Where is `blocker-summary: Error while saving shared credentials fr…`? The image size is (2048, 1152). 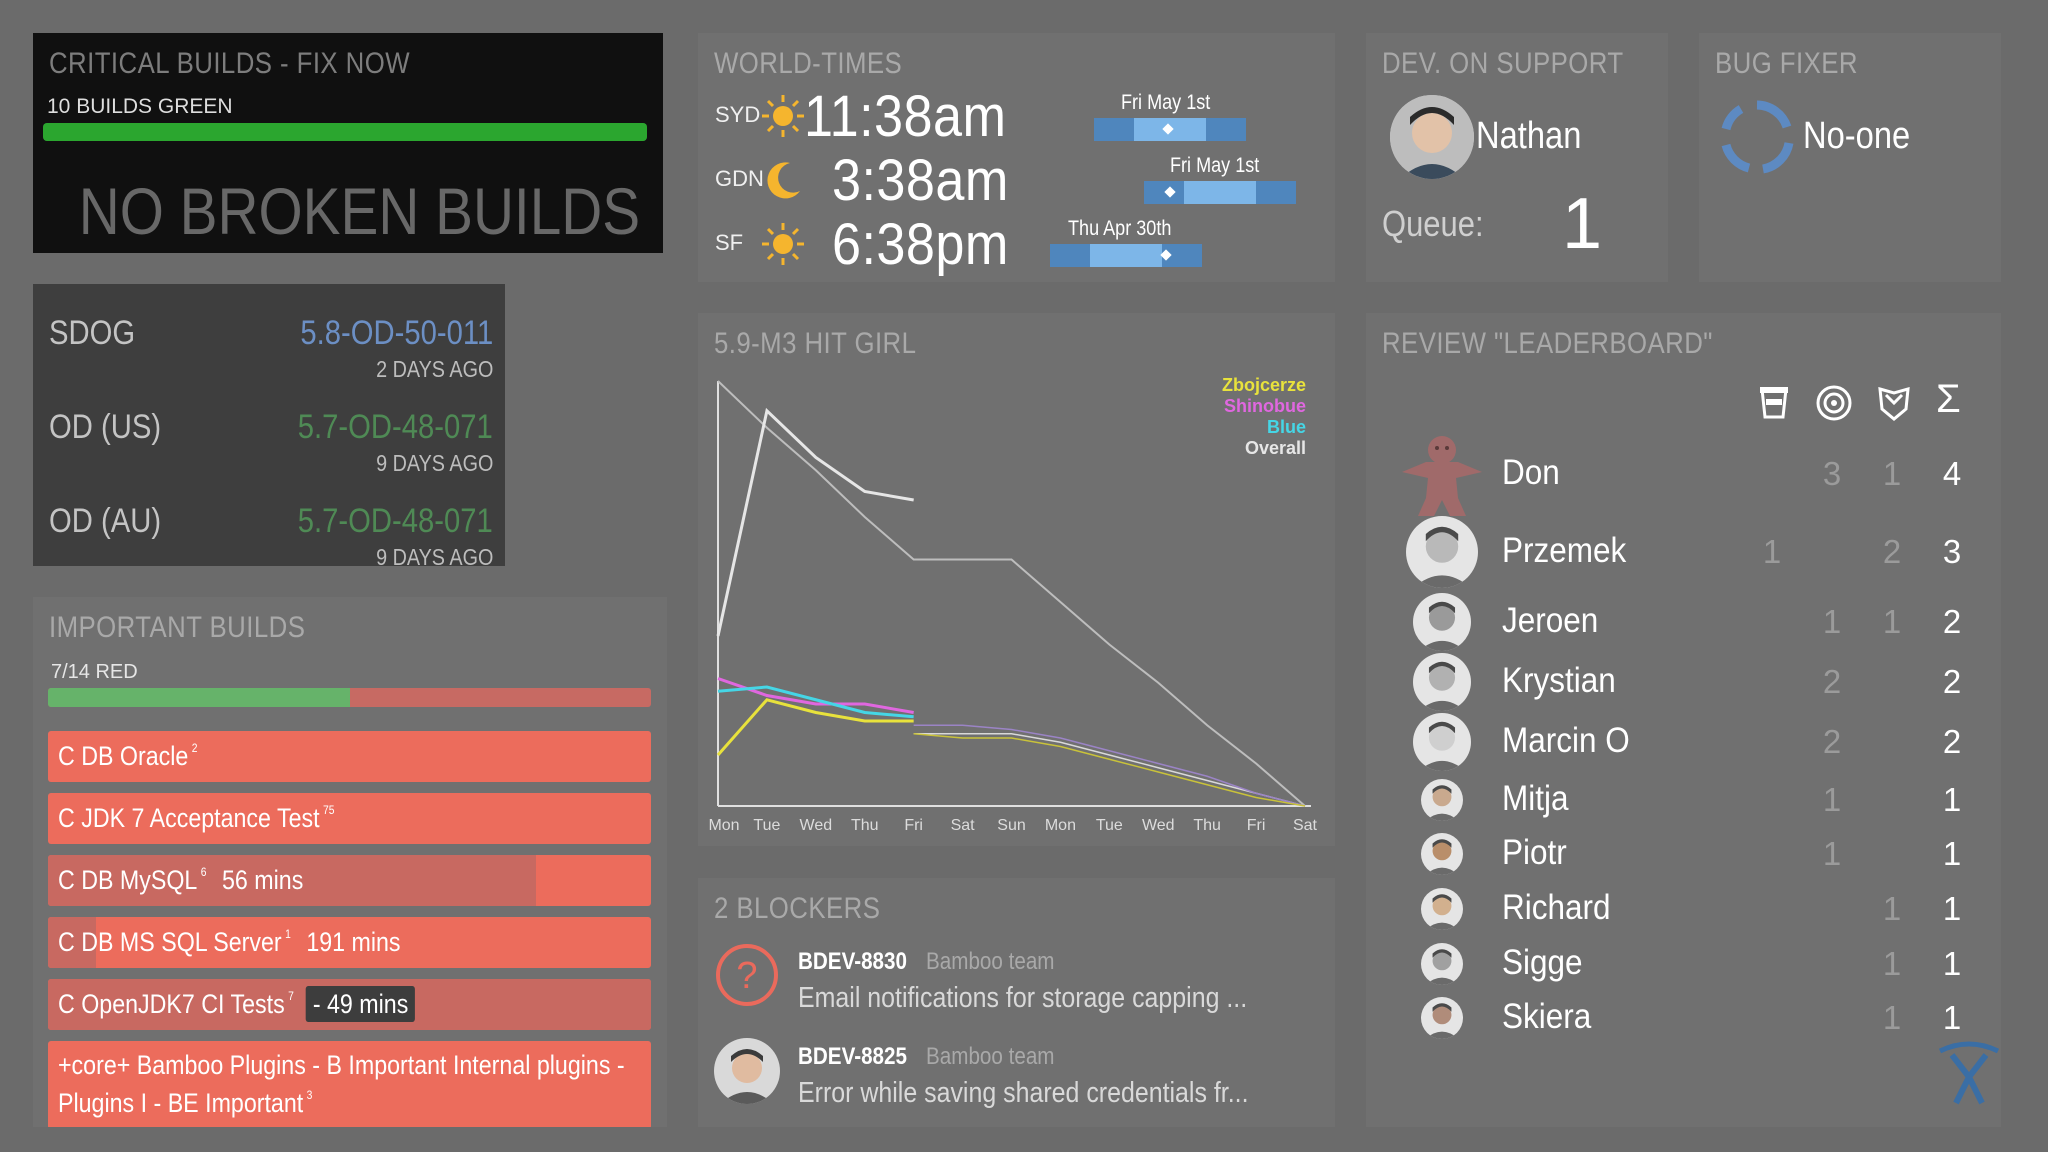
blocker-summary: Error while saving shared credentials fr… is located at coordinates (1023, 1093).